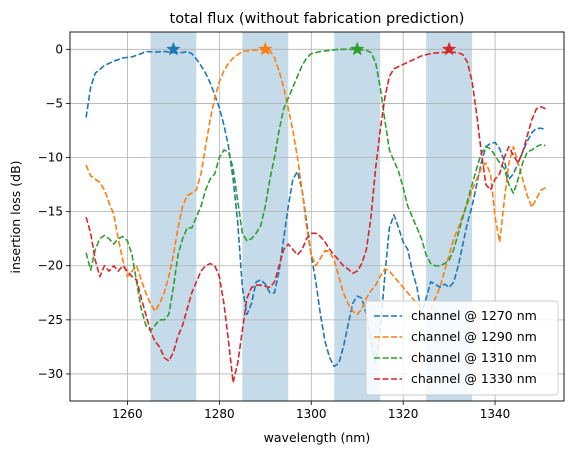 This screenshot has height=455, width=574. I want to click on x-tick-label: 1260, so click(127, 414).